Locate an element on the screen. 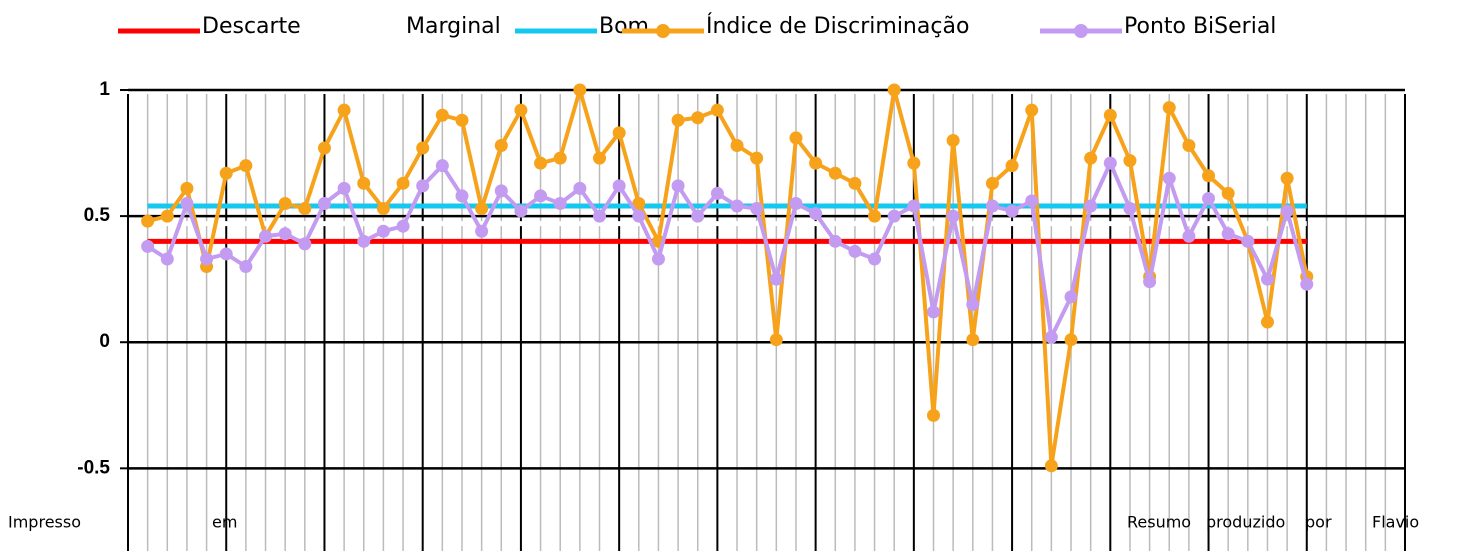 The height and width of the screenshot is (551, 1457). y-tick-label: 0.5 is located at coordinates (97, 215).